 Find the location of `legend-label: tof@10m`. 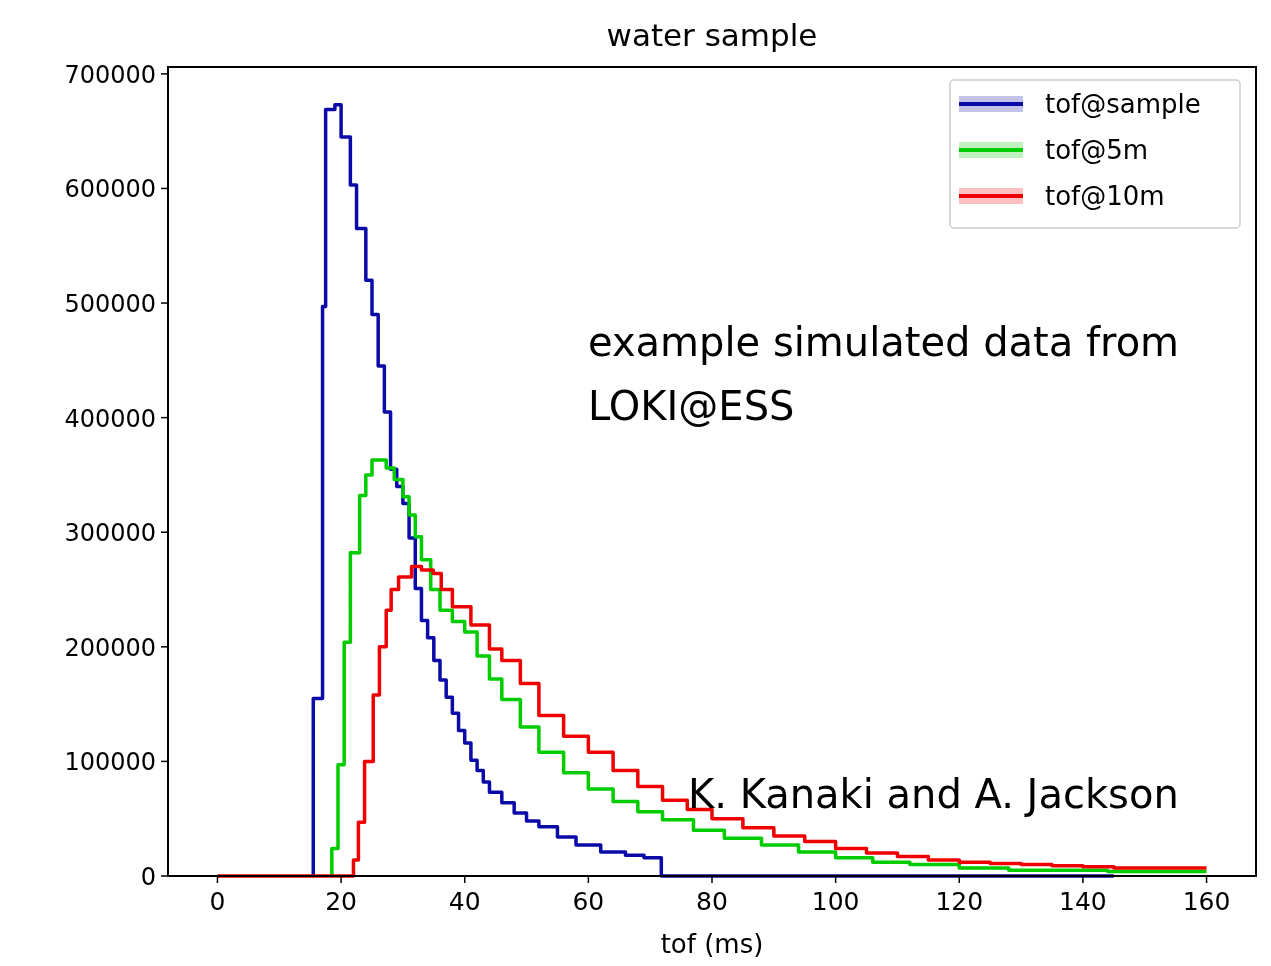

legend-label: tof@10m is located at coordinates (1105, 196).